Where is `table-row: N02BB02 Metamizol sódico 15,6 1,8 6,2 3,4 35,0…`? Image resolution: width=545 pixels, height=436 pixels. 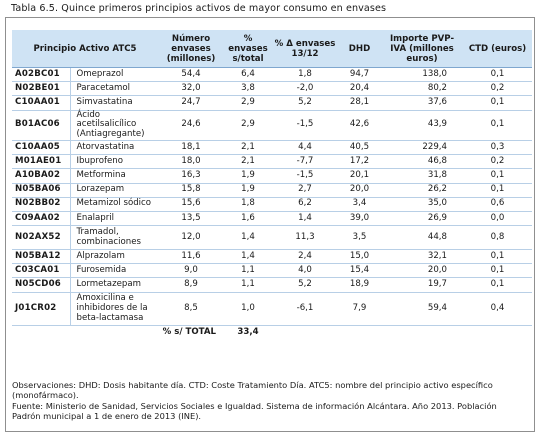
table-row: N02BB02 Metamizol sódico 15,6 1,8 6,2 3,4 35,0… is located at coordinates (272, 204).